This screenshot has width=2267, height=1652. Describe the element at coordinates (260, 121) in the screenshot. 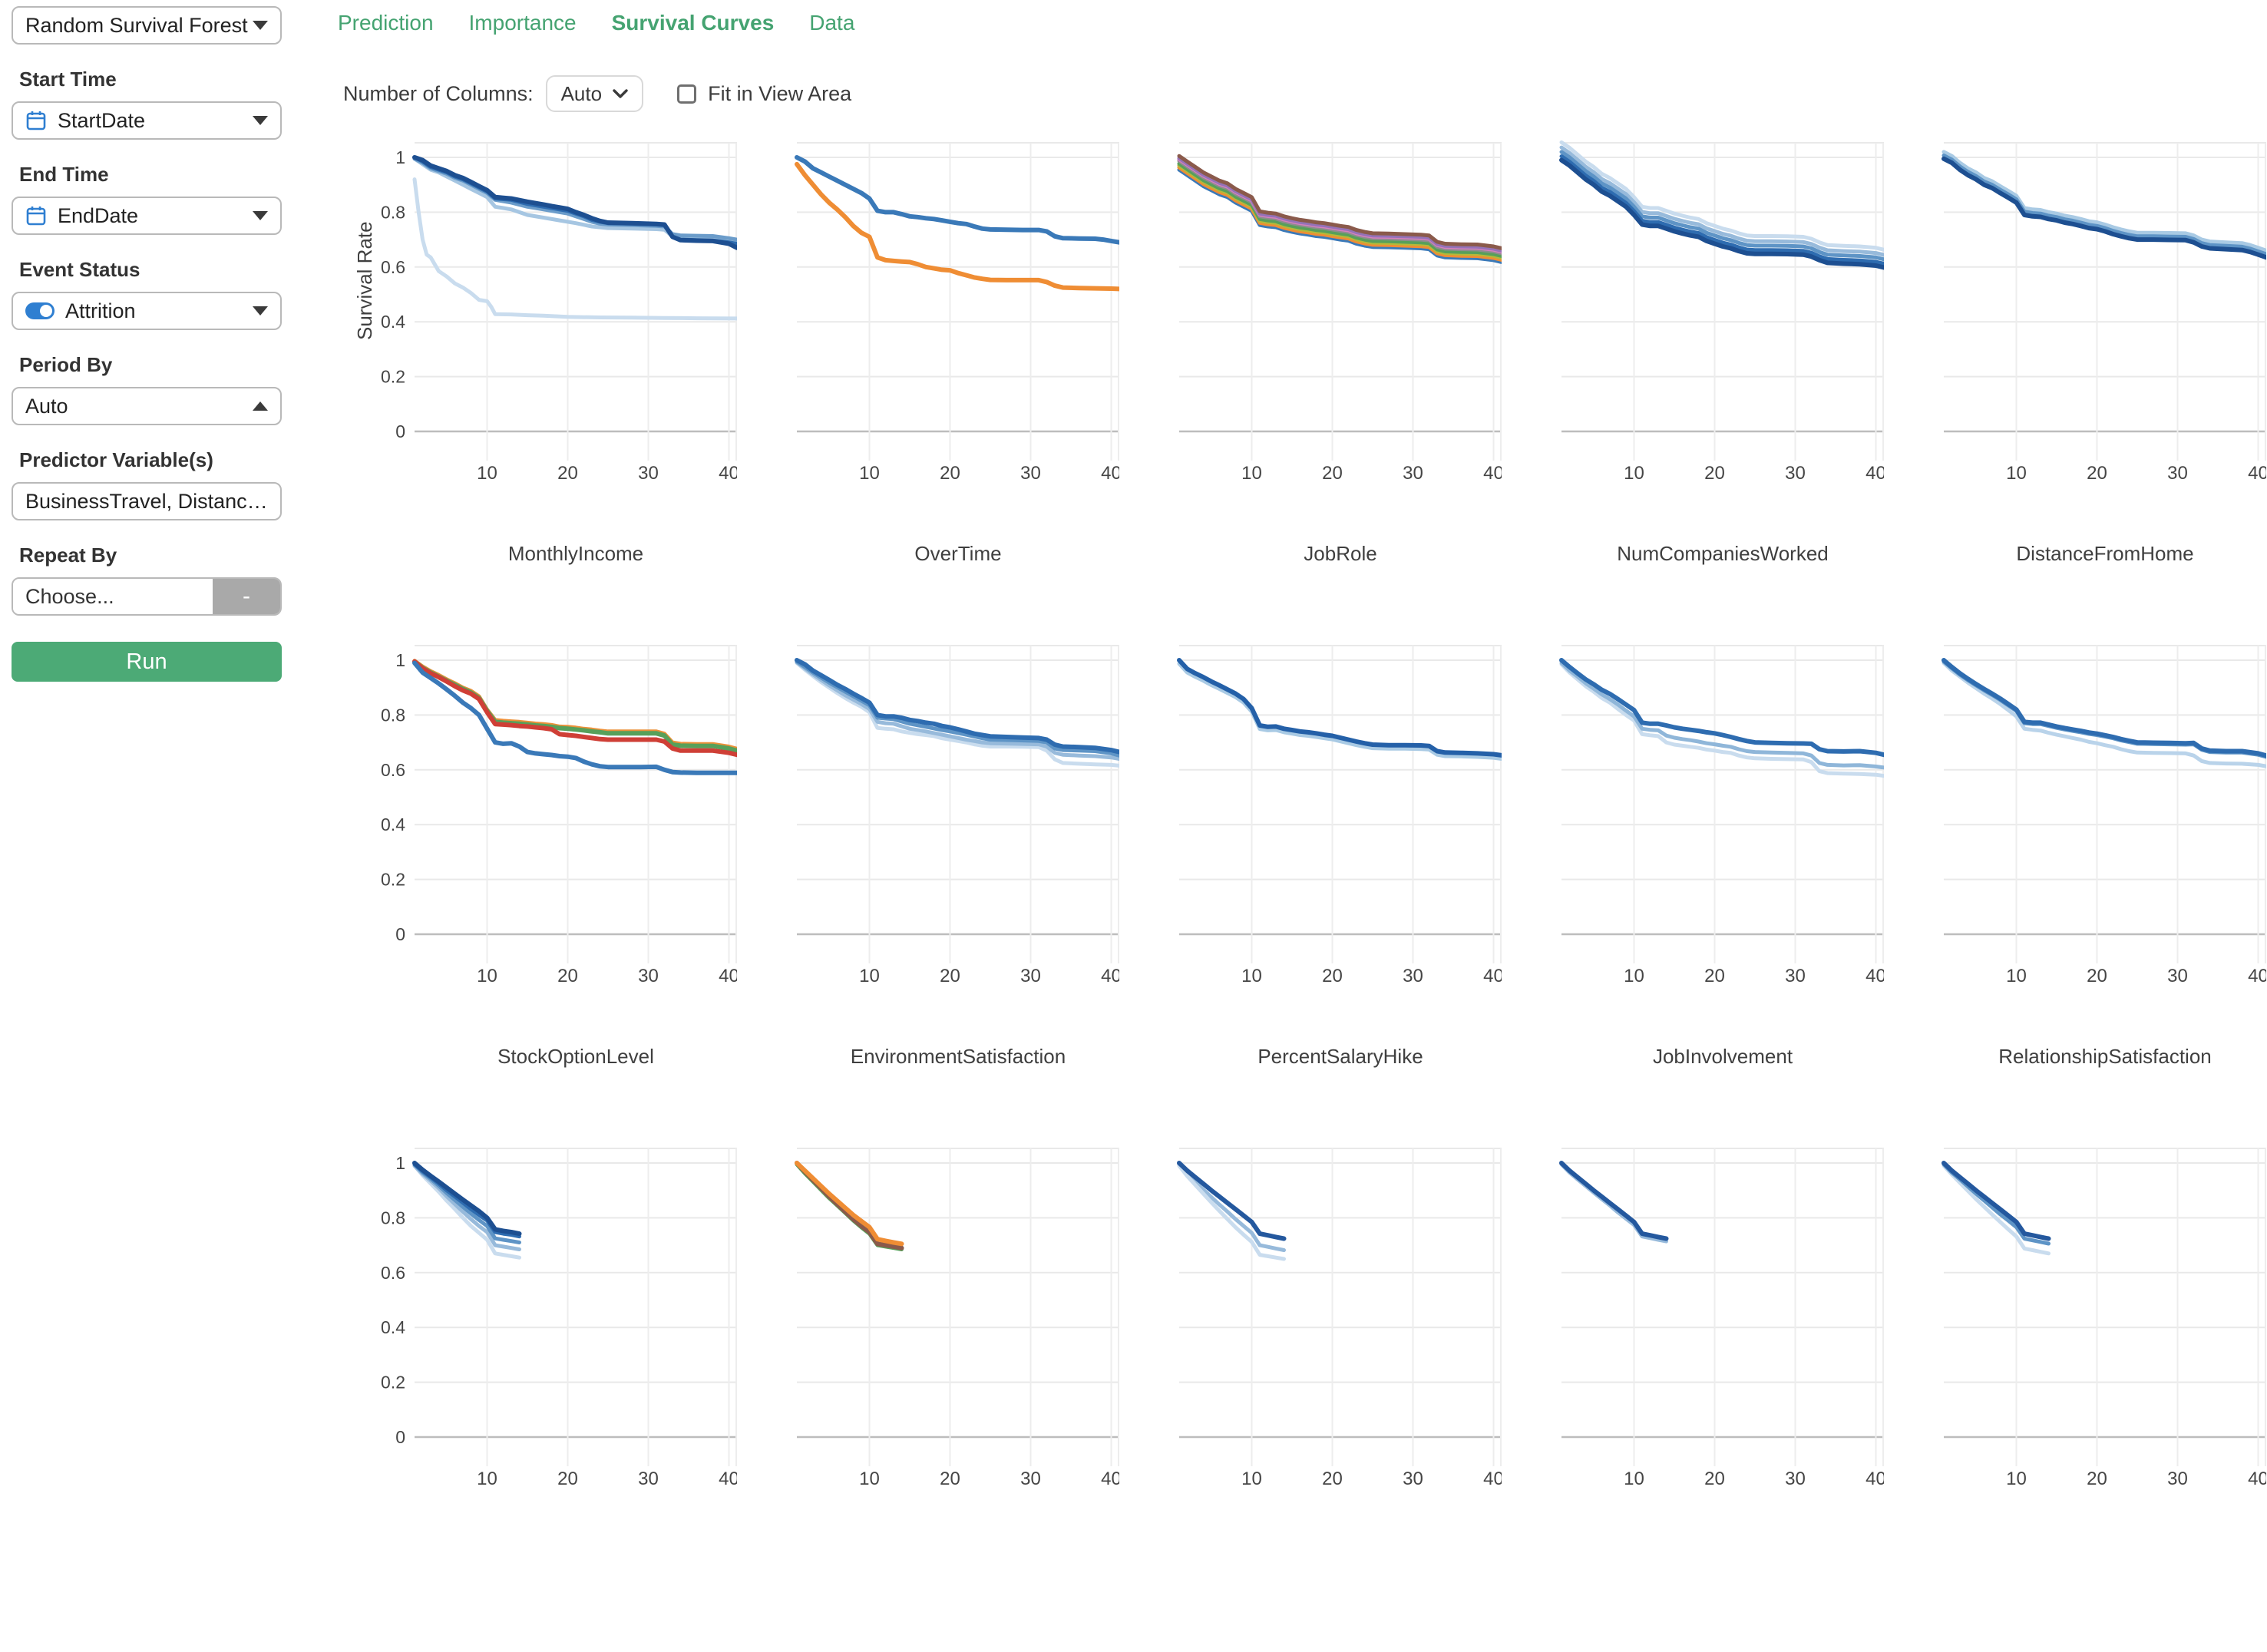

I see `chevron-down-icon` at that location.